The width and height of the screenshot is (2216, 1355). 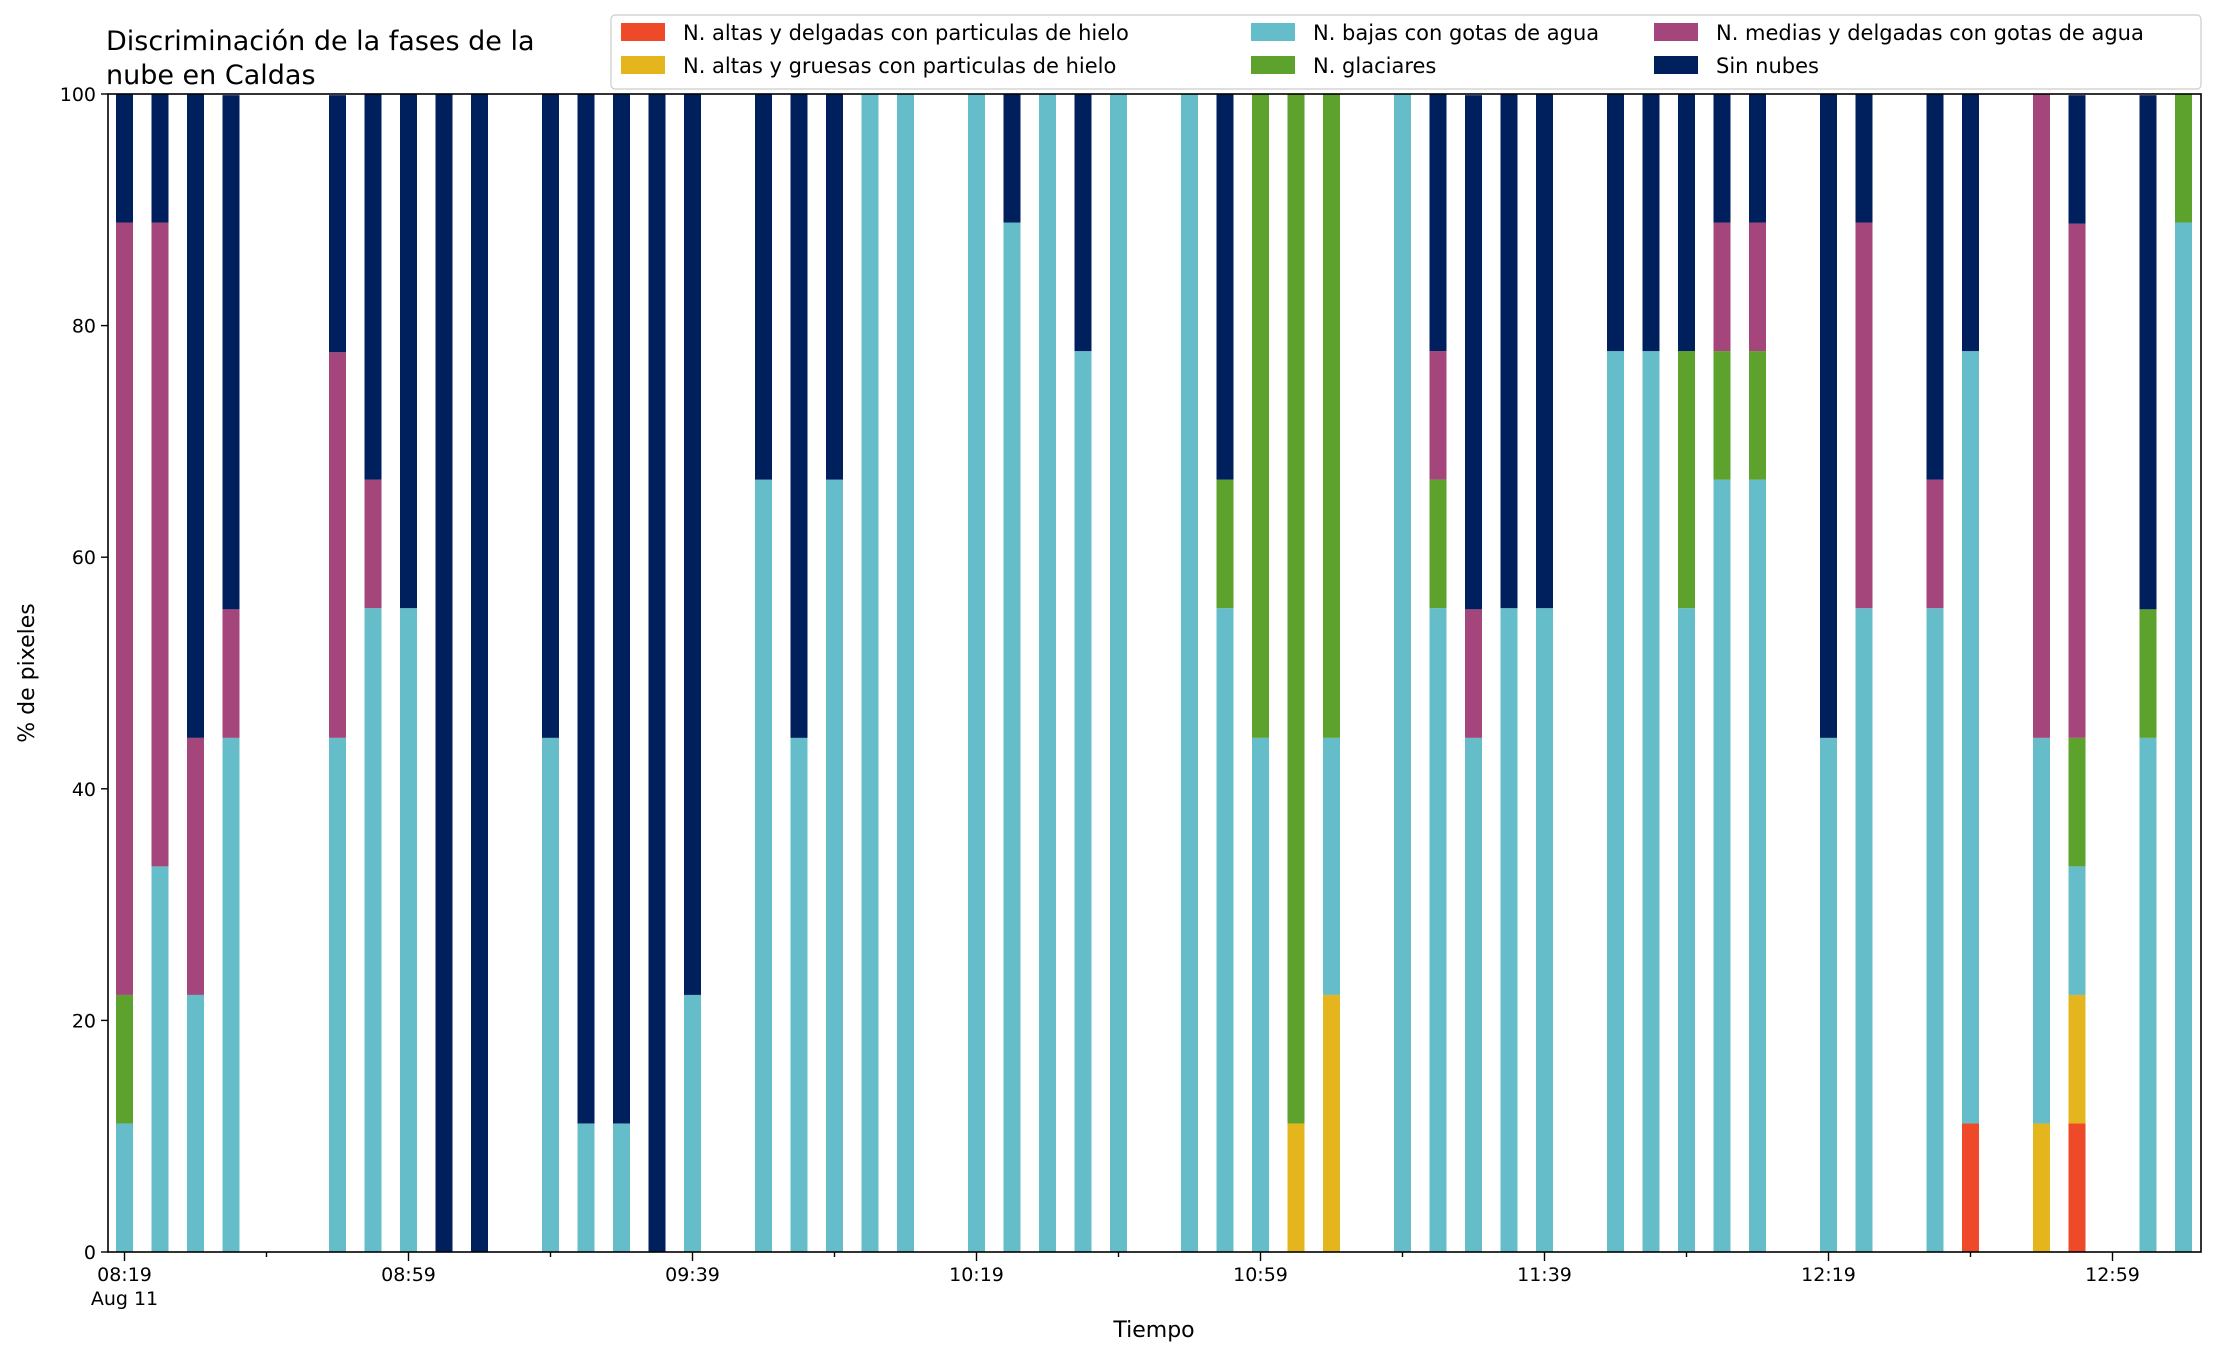 What do you see at coordinates (84, 790) in the screenshot?
I see `y-tick-label: 40` at bounding box center [84, 790].